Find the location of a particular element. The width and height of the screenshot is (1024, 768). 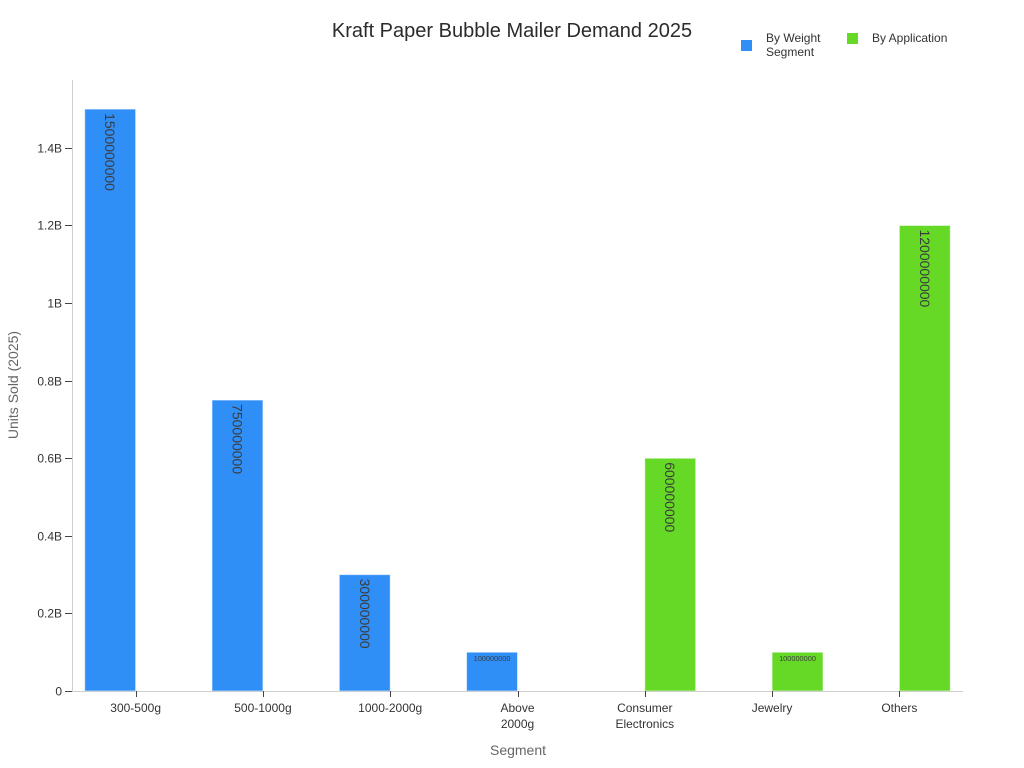

y-tick-label: 1.4B is located at coordinates (49, 149).